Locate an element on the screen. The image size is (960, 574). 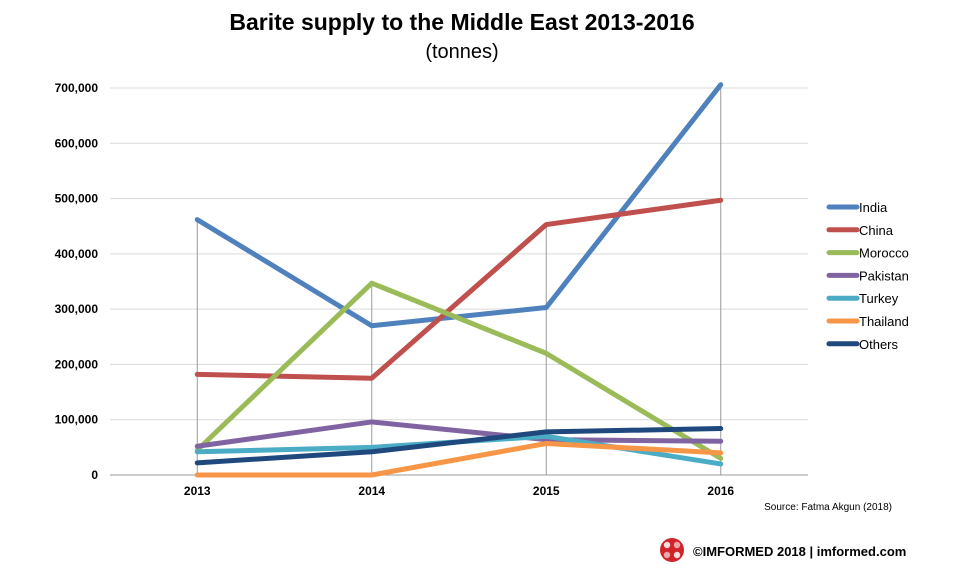
legend-label-morocco: Morocco is located at coordinates (884, 253).